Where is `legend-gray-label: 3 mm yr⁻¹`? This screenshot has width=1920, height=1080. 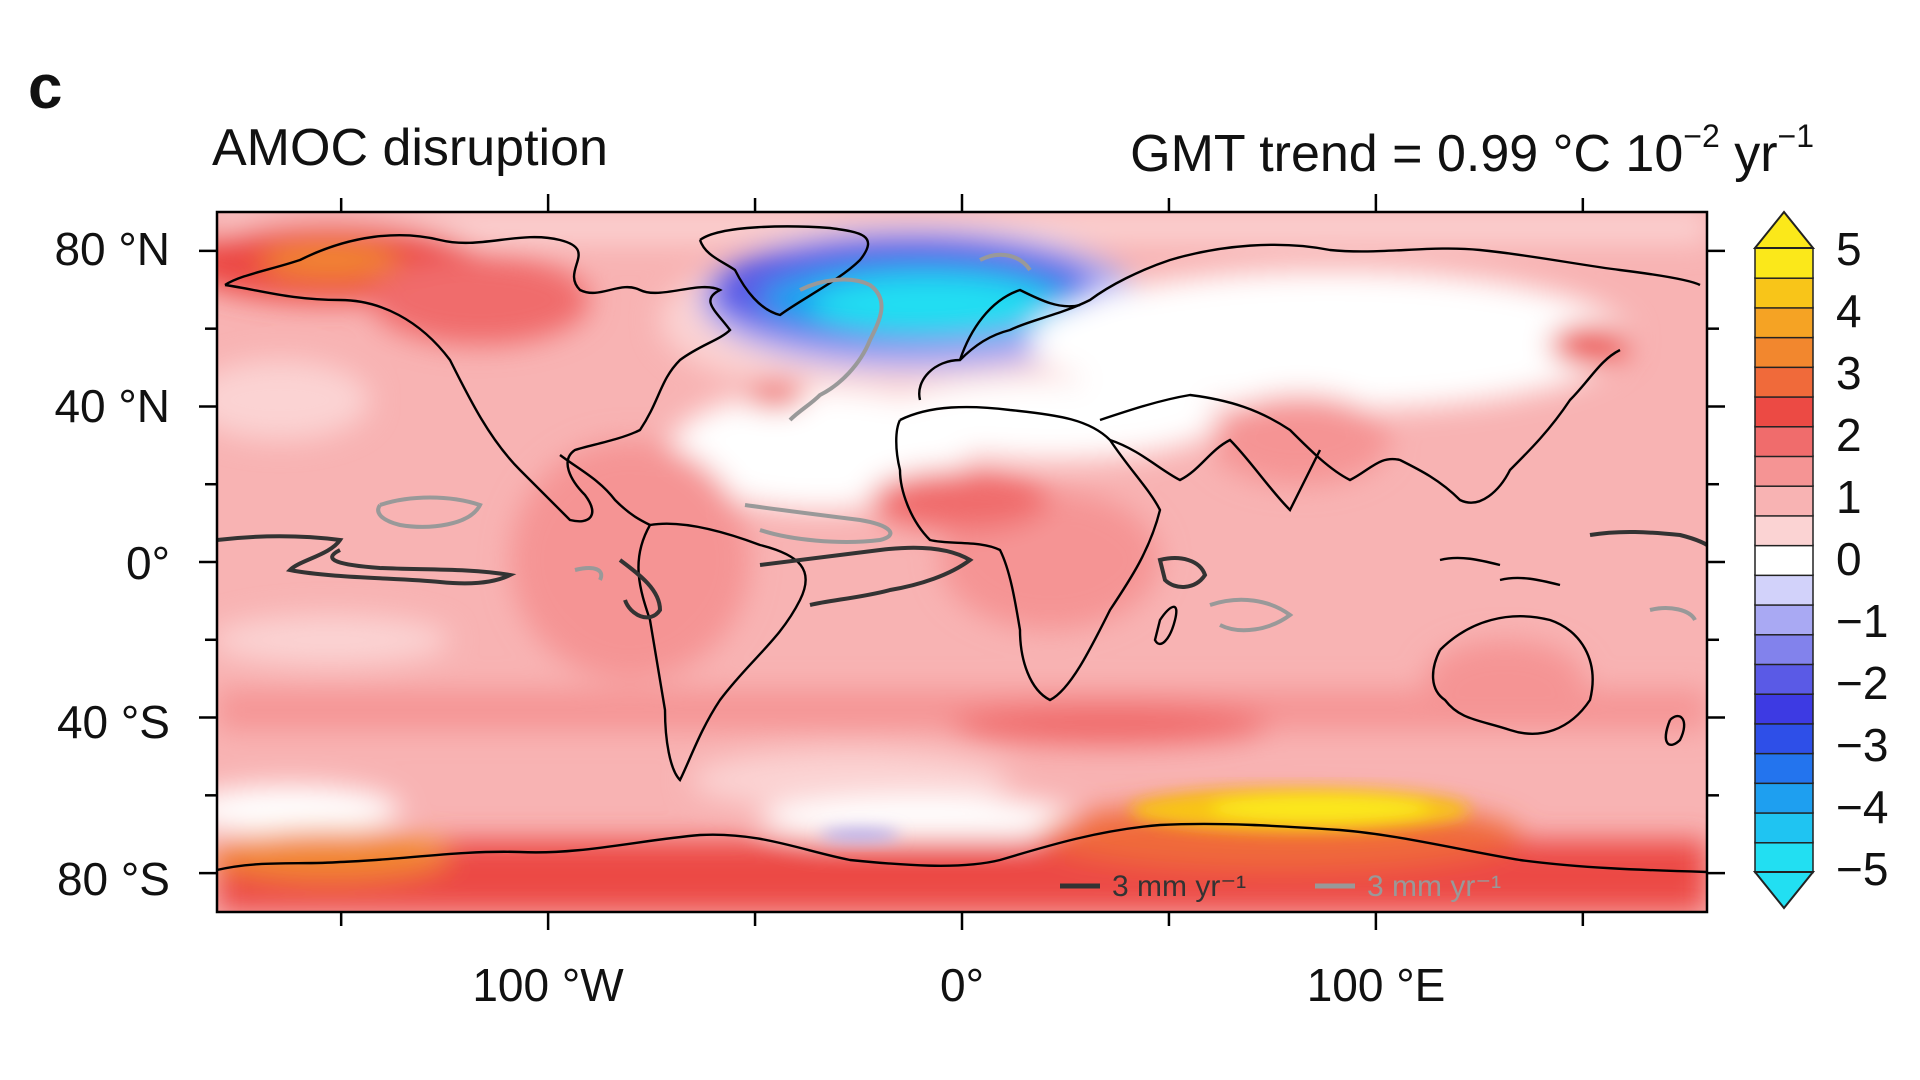
legend-gray-label: 3 mm yr⁻¹ is located at coordinates (1434, 886).